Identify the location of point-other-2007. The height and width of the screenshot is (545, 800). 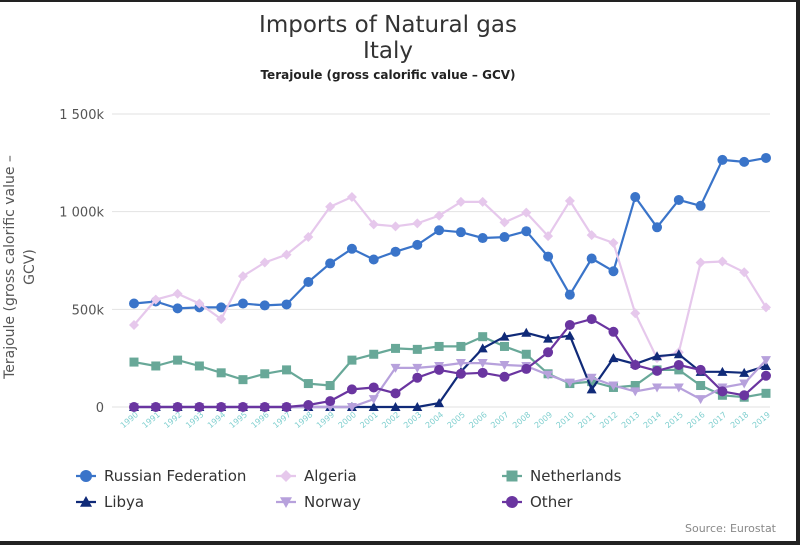
(504, 376).